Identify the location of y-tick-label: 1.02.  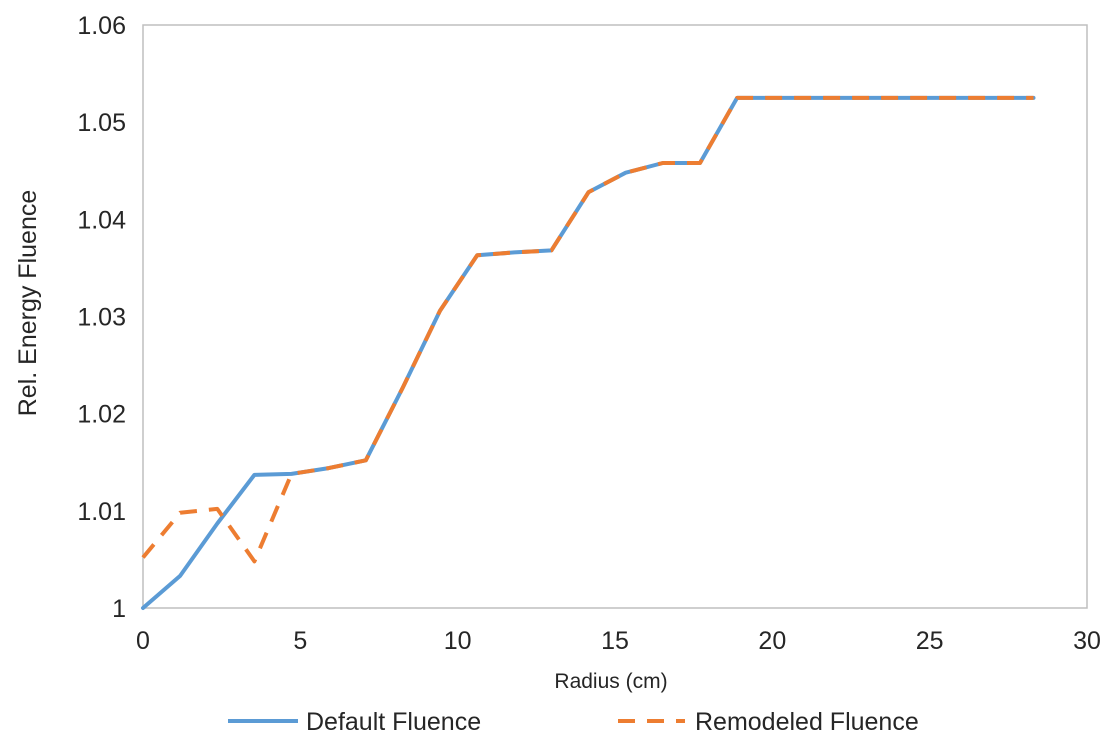
(101, 415).